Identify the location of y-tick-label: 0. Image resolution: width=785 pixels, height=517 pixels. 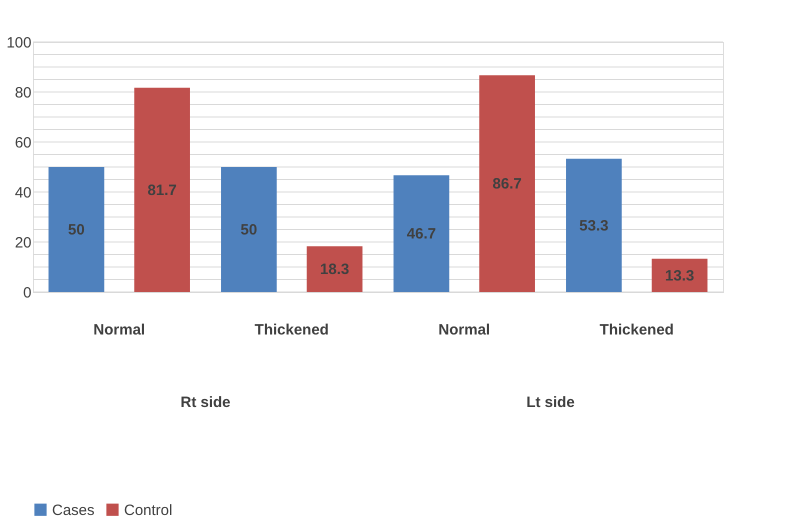
(27, 293).